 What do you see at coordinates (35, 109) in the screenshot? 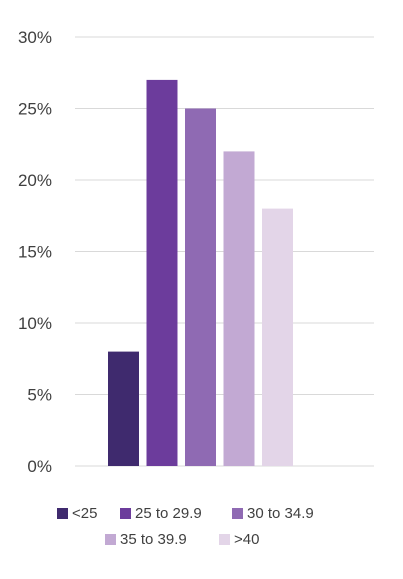
I see `y-tick-label: 25%` at bounding box center [35, 109].